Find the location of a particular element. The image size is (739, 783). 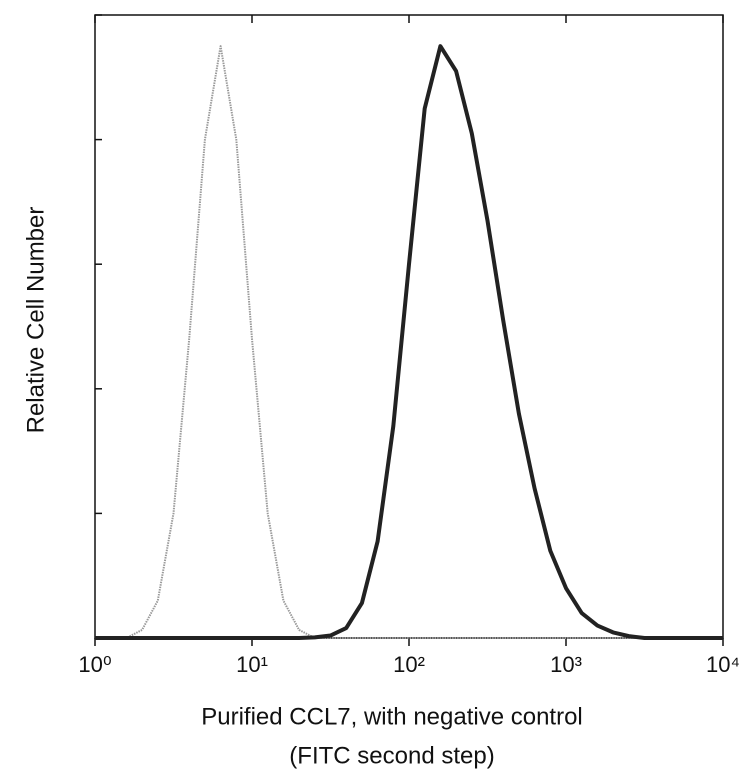

x-tick-label: 10¹ is located at coordinates (252, 664).